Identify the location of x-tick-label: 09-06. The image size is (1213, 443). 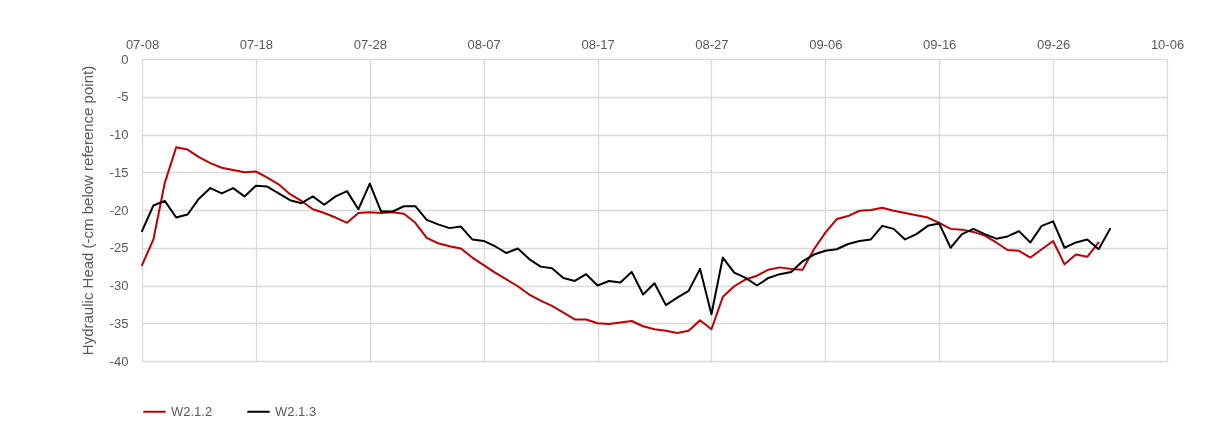
(826, 44).